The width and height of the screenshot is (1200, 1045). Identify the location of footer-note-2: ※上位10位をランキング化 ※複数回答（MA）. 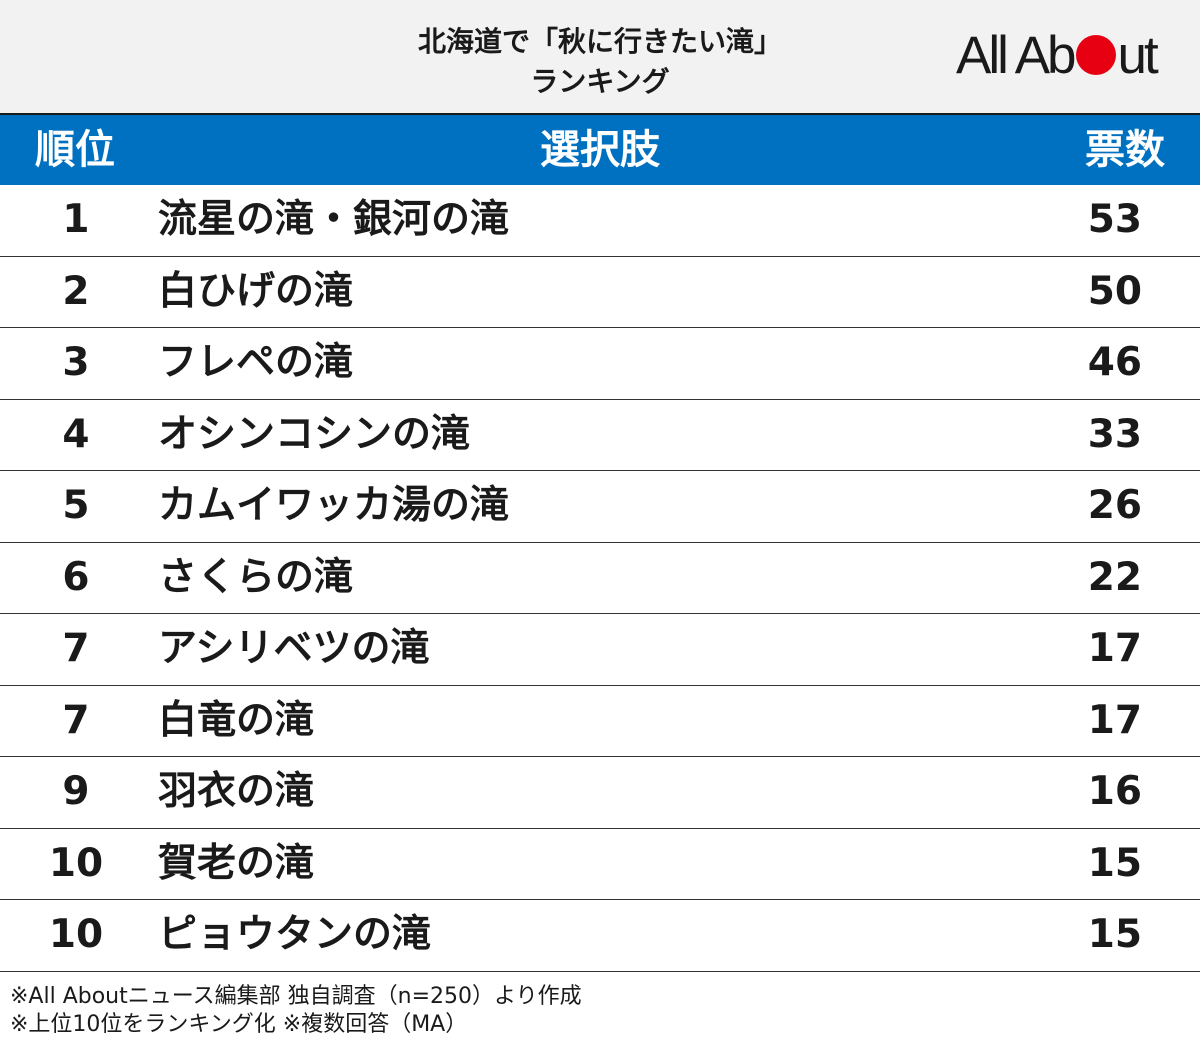
(239, 1024).